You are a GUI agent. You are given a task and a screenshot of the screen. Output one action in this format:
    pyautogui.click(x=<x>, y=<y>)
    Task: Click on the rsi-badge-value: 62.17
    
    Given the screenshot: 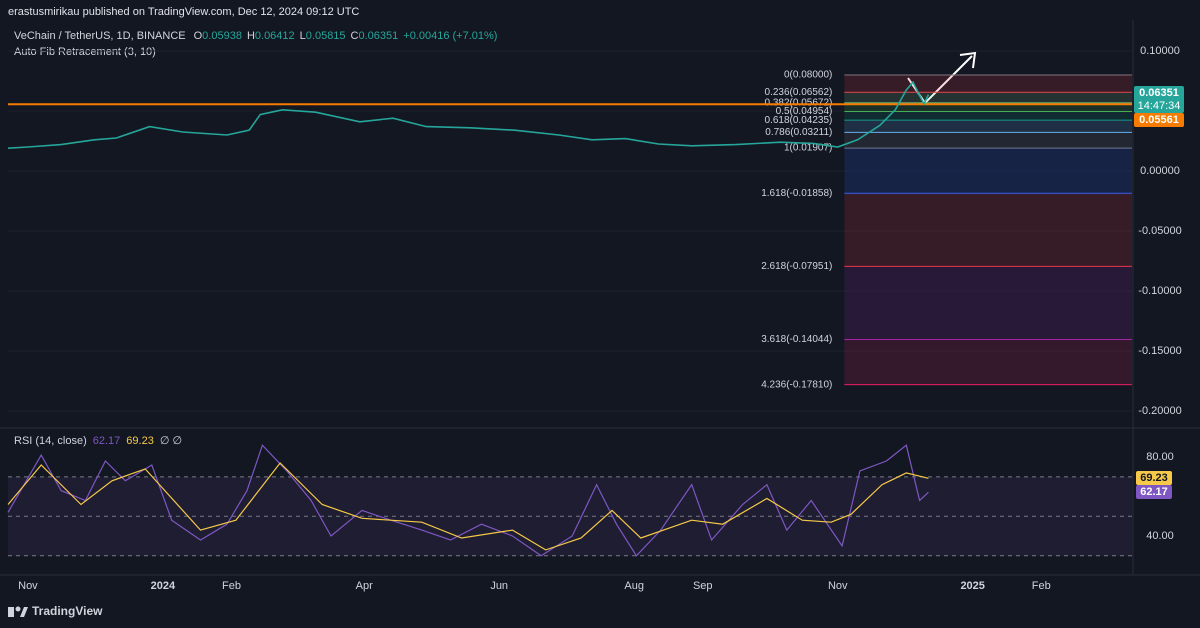 What is the action you would take?
    pyautogui.click(x=1154, y=492)
    